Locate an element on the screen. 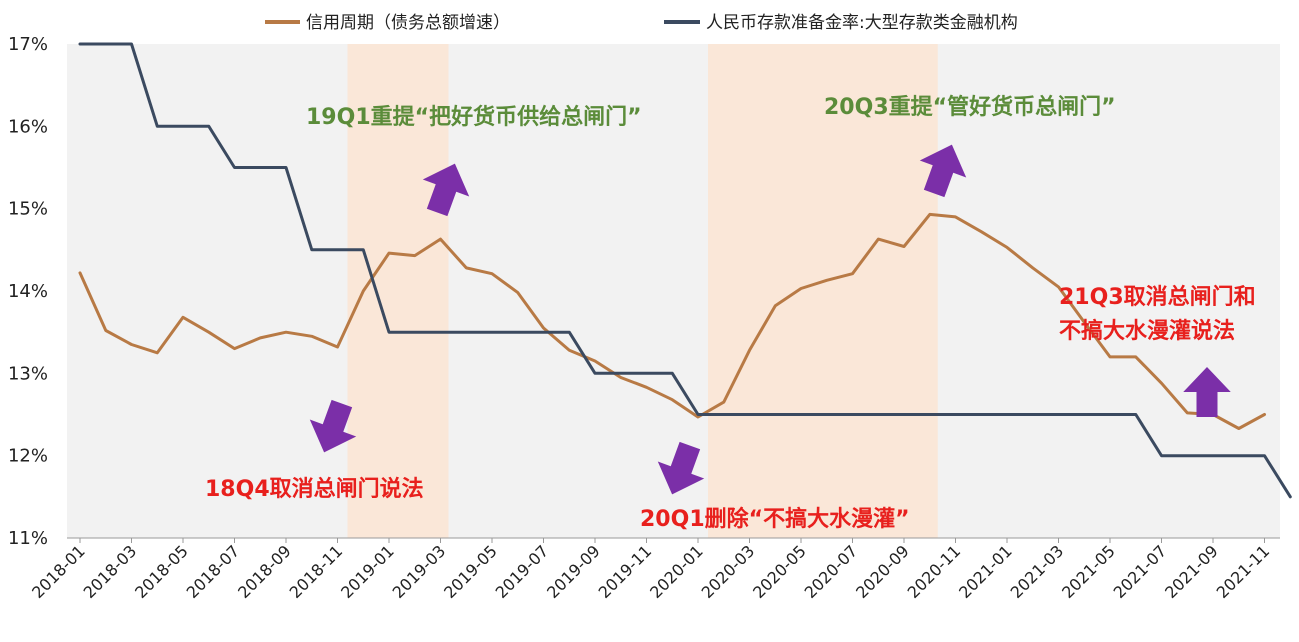 The height and width of the screenshot is (642, 1299). x-tick-label: 2020-07 is located at coordinates (831, 571).